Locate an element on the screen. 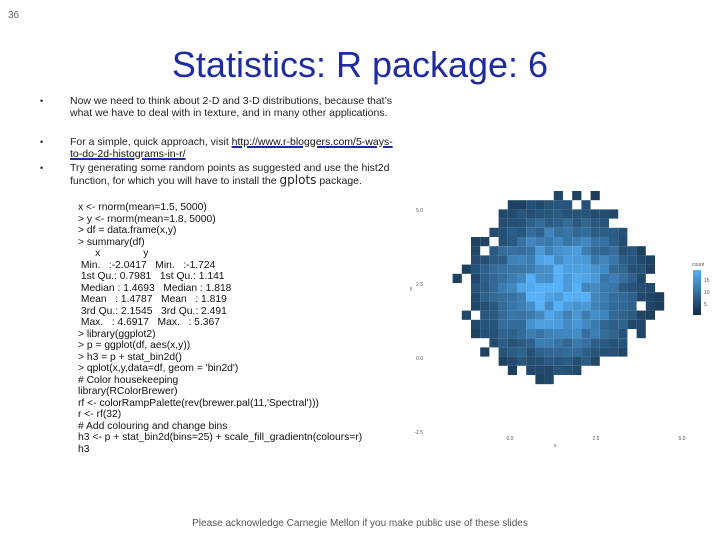 The image size is (720, 540). heatmap-cells is located at coordinates (558, 288).